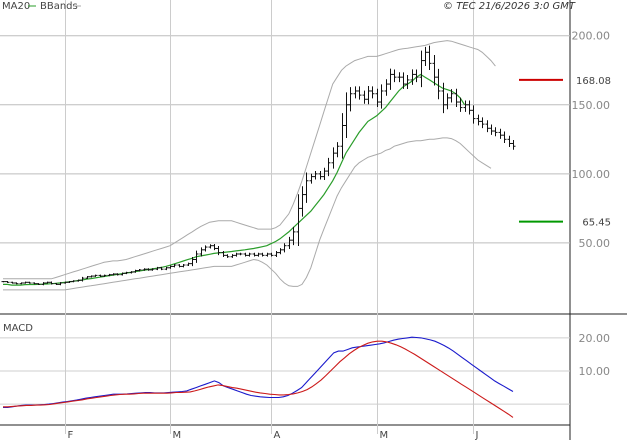 The image size is (627, 440). What do you see at coordinates (591, 36) in the screenshot?
I see `price-tick-label: 200.00` at bounding box center [591, 36].